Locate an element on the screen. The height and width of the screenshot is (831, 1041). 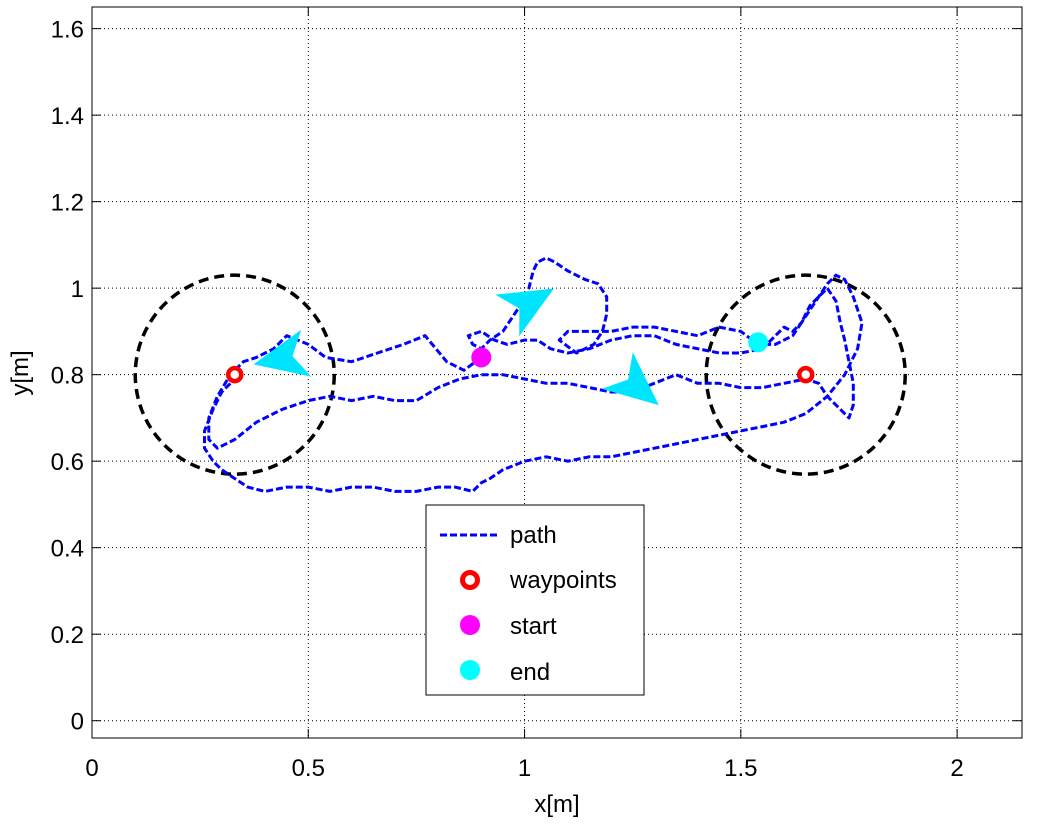
y-tick-label: 0 is located at coordinates (77, 722).